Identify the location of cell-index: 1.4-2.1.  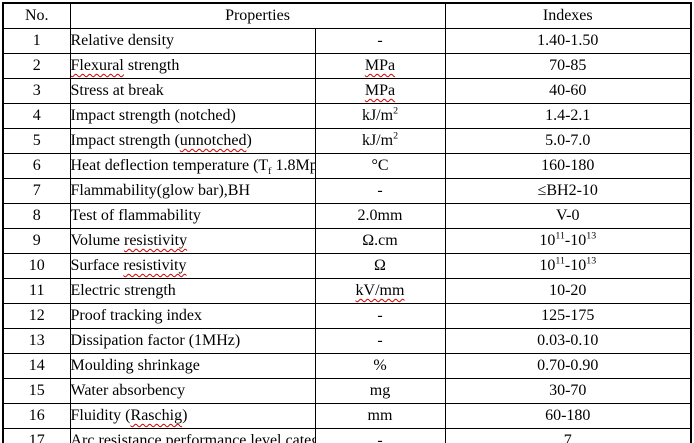
(568, 116).